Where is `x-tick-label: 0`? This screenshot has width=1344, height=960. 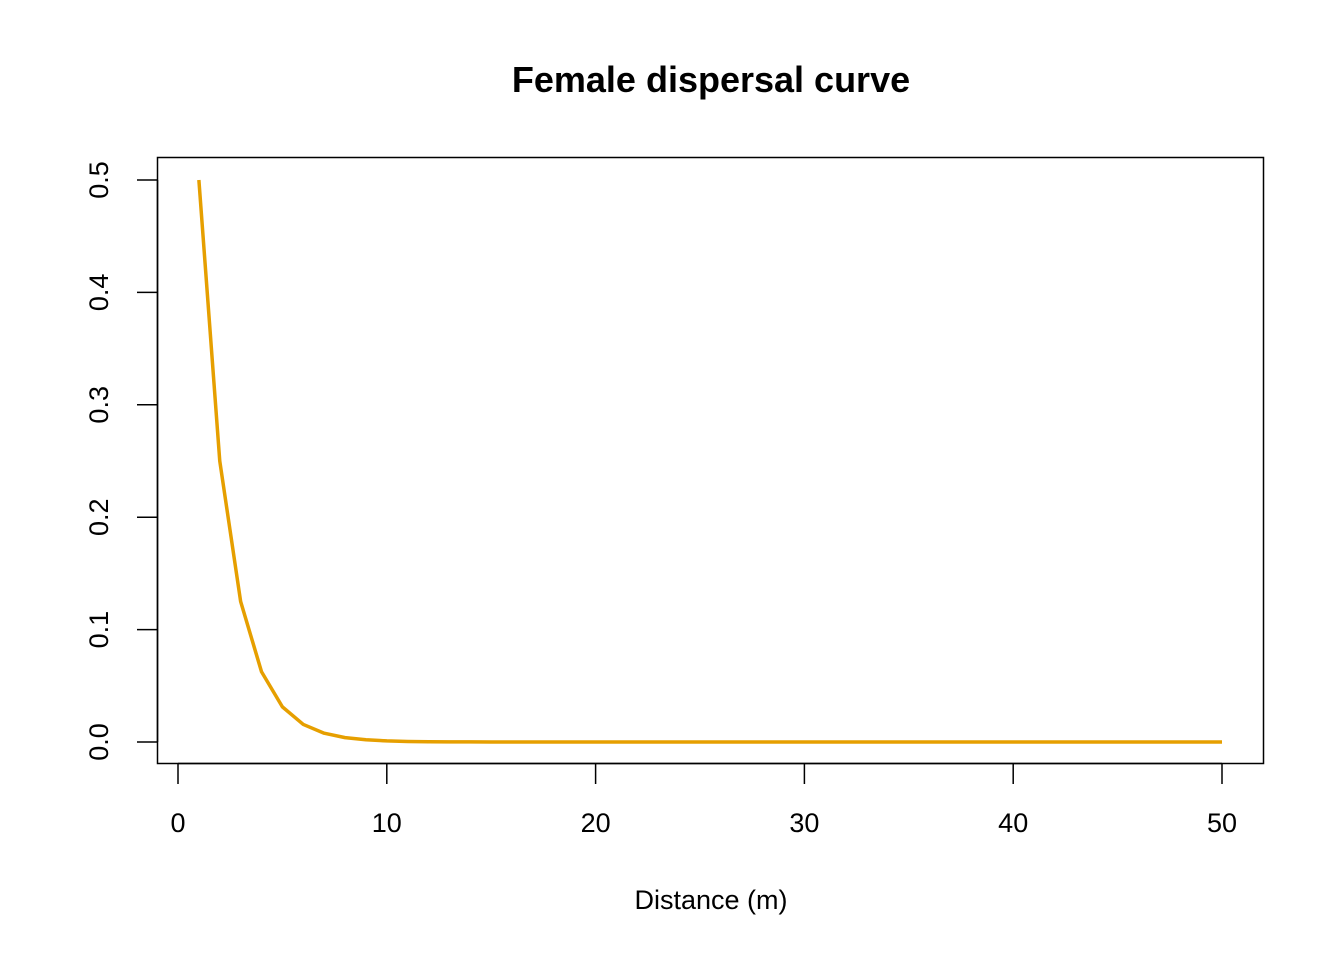
x-tick-label: 0 is located at coordinates (177, 823).